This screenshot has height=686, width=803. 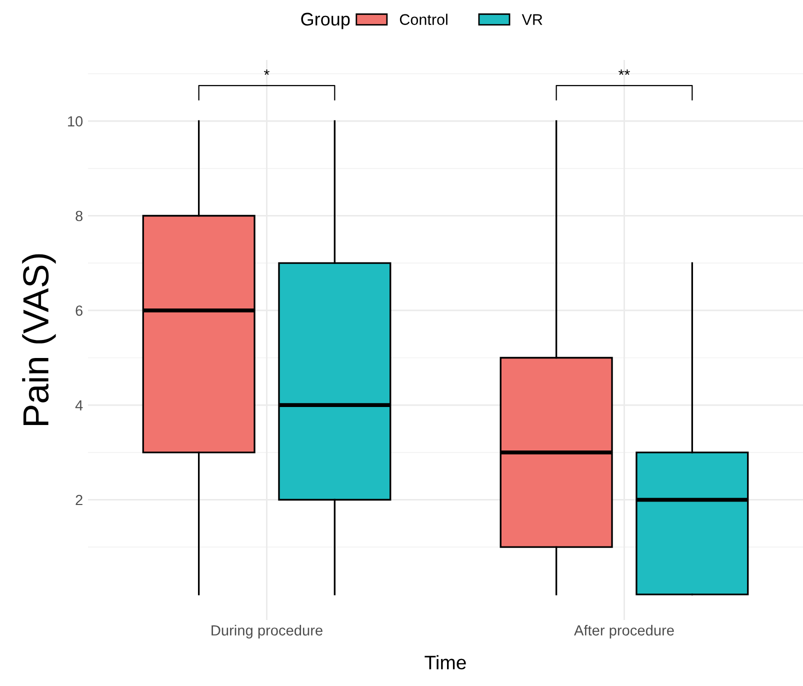 What do you see at coordinates (267, 631) in the screenshot?
I see `x-tick-label: During procedure` at bounding box center [267, 631].